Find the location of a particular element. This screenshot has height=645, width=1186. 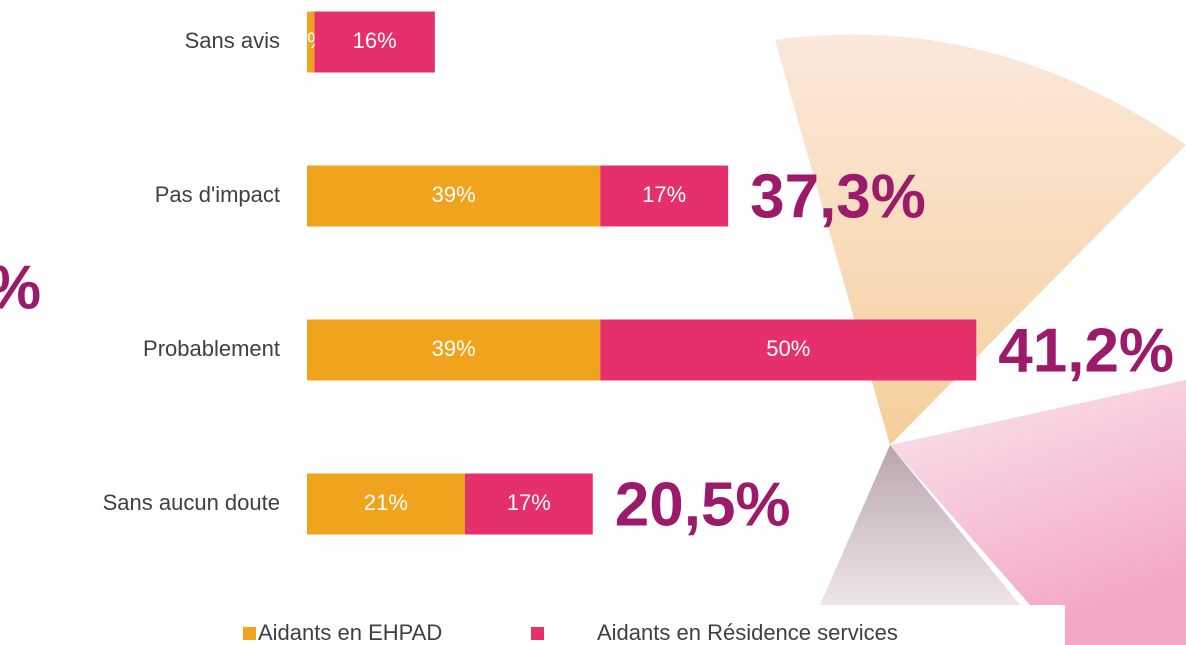

category-label: Sans aucun doute is located at coordinates (191, 502).